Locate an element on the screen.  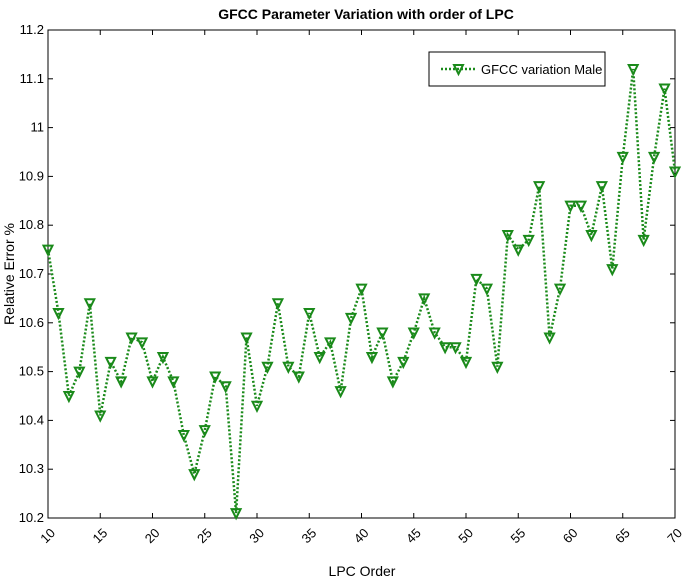
x-tick-label: 20 is located at coordinates (152, 535).